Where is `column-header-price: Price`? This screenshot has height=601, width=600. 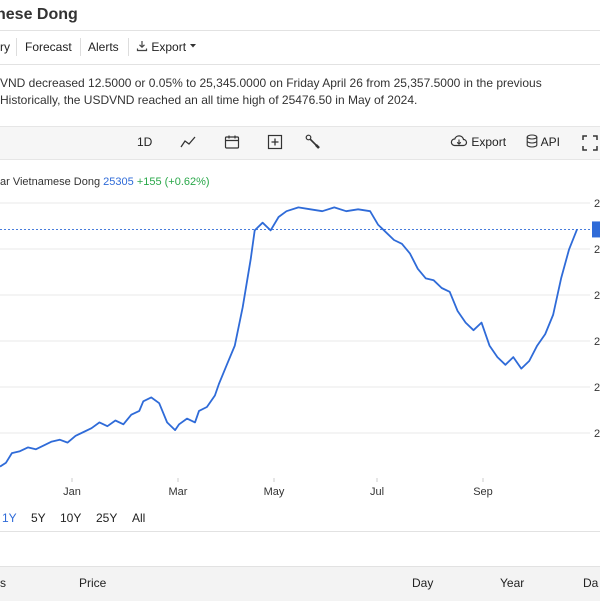 column-header-price: Price is located at coordinates (93, 583).